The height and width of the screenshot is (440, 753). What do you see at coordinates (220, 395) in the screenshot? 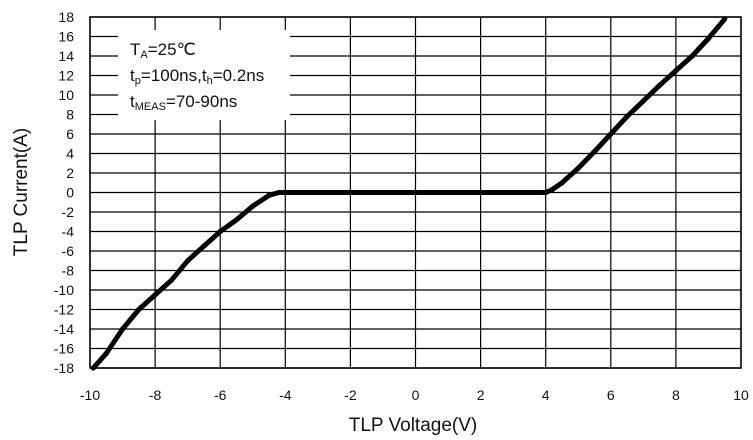
I see `x-tick-label: -6` at bounding box center [220, 395].